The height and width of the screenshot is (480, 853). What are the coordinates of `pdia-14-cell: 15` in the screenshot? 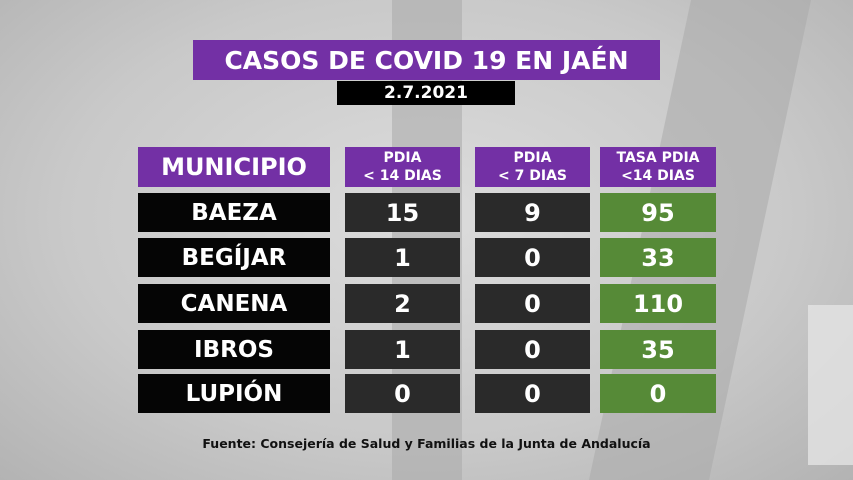 It's located at (402, 212).